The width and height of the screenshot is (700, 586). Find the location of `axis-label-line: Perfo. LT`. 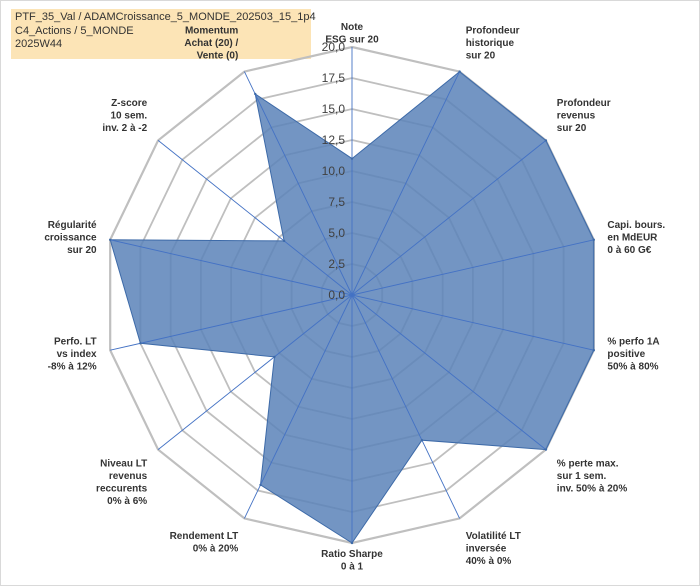

axis-label-line: Perfo. LT is located at coordinates (75, 342).